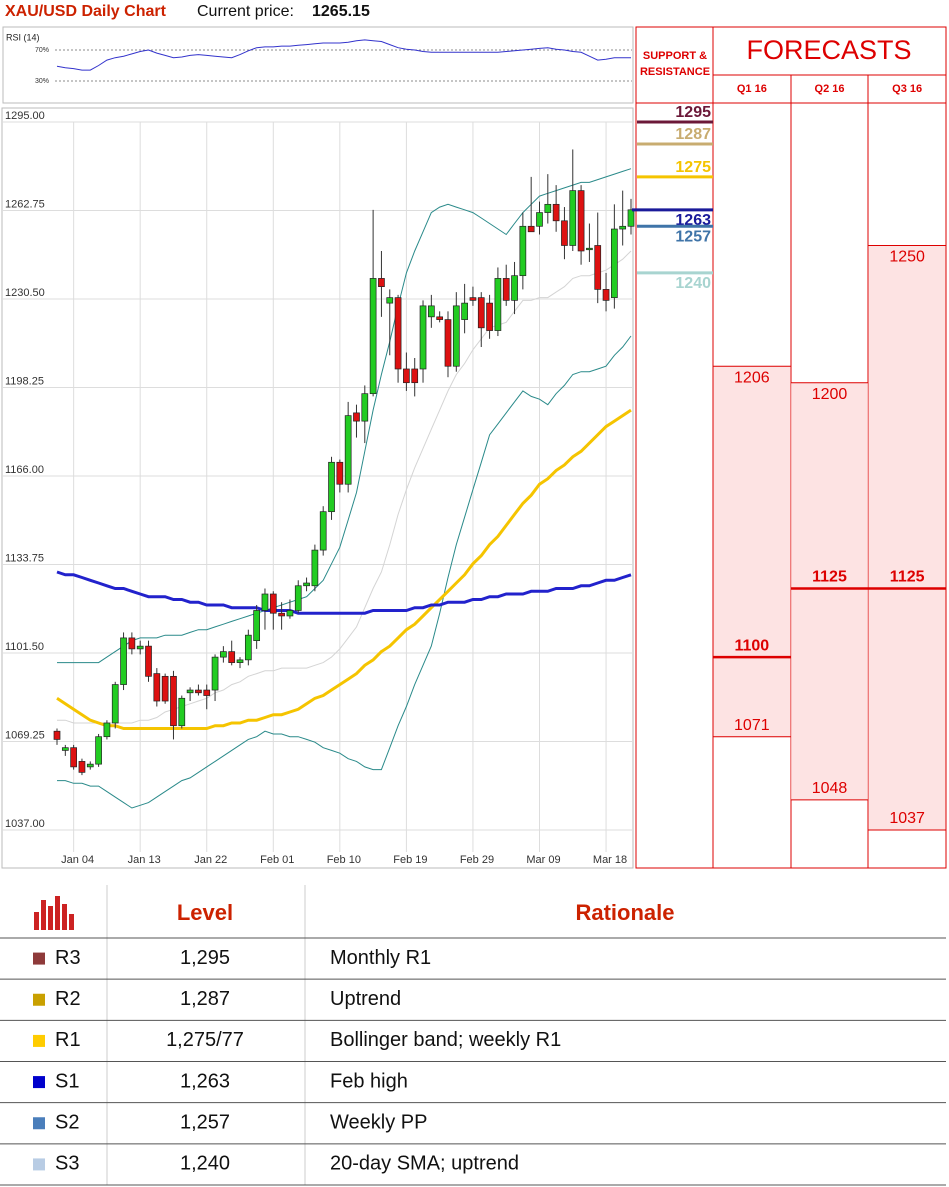 The height and width of the screenshot is (1187, 949). Describe the element at coordinates (205, 1081) in the screenshot. I see `row-level: 1,263` at that location.